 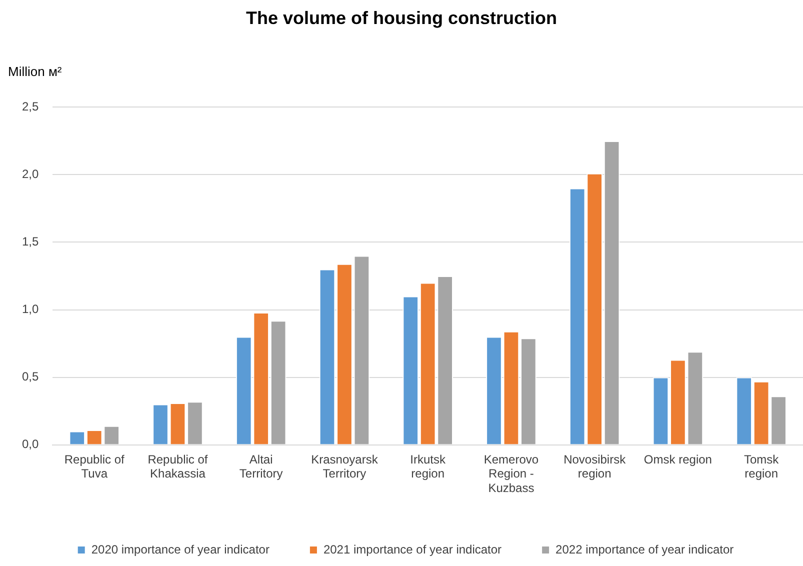 What do you see at coordinates (511, 474) in the screenshot?
I see `x-tick-label: Kemerovo Region - Kuzbass` at bounding box center [511, 474].